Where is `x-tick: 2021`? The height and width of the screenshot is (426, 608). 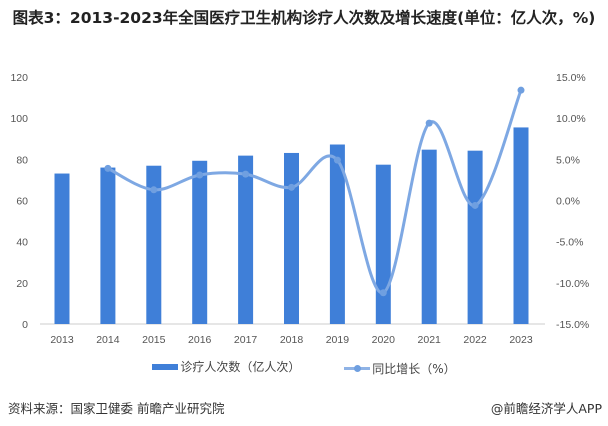
x-tick: 2021 is located at coordinates (430, 340).